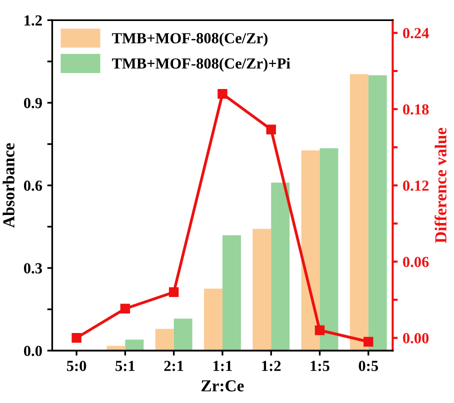  I want to click on y-tick-label: 0.0, so click(33, 351).